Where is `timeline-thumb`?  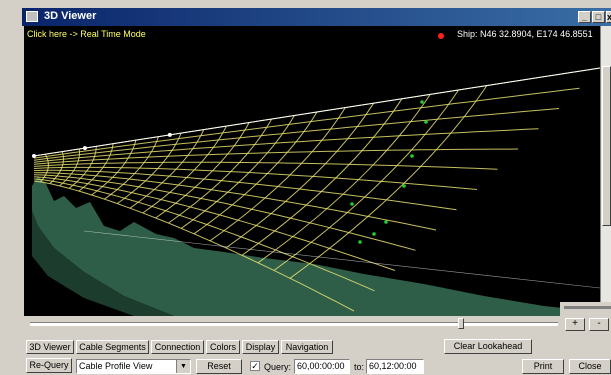
timeline-thumb is located at coordinates (461, 323).